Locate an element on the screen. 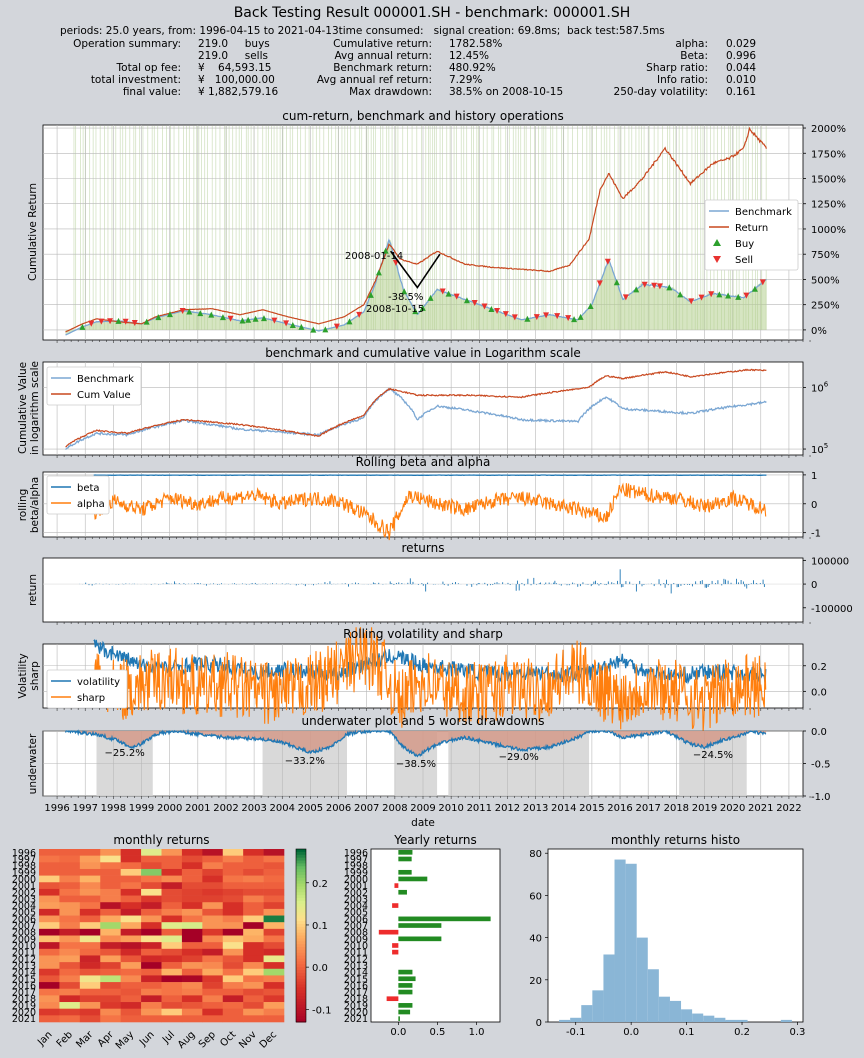 Image resolution: width=864 pixels, height=1058 pixels. summary-line: 480.92% is located at coordinates (472, 68).